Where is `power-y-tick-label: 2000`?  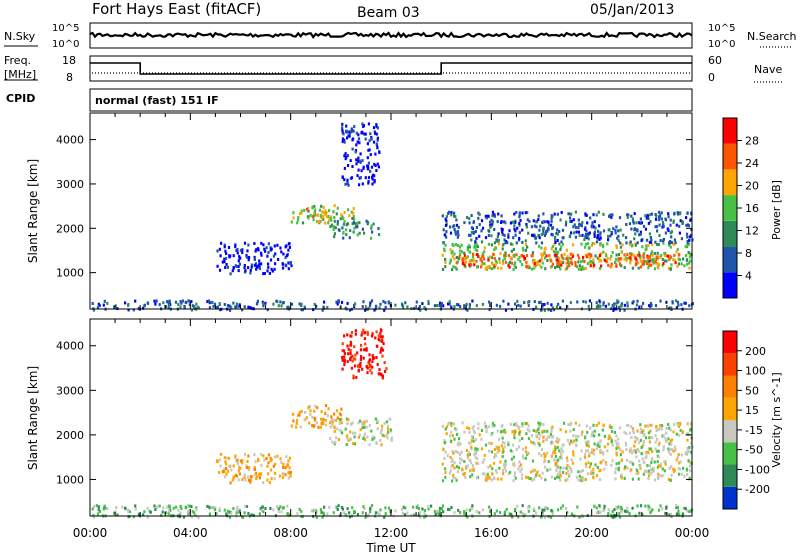 power-y-tick-label: 2000 is located at coordinates (70, 228).